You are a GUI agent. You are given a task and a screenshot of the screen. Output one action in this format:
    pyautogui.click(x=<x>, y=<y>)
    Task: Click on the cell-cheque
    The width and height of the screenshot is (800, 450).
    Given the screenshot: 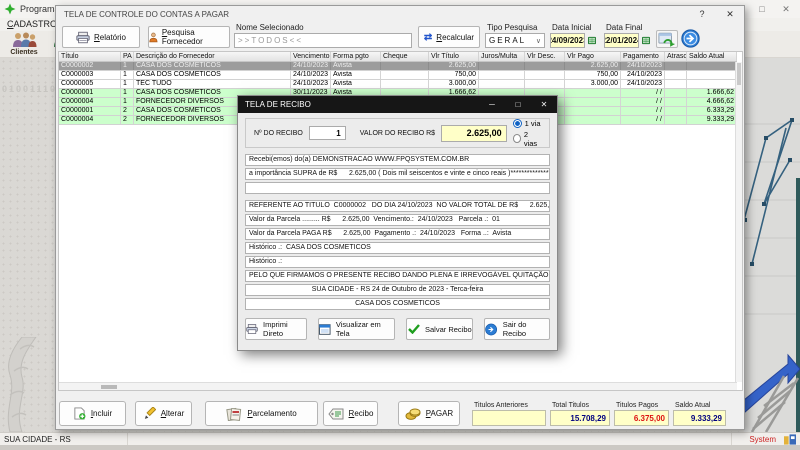 What is the action you would take?
    pyautogui.click(x=405, y=84)
    